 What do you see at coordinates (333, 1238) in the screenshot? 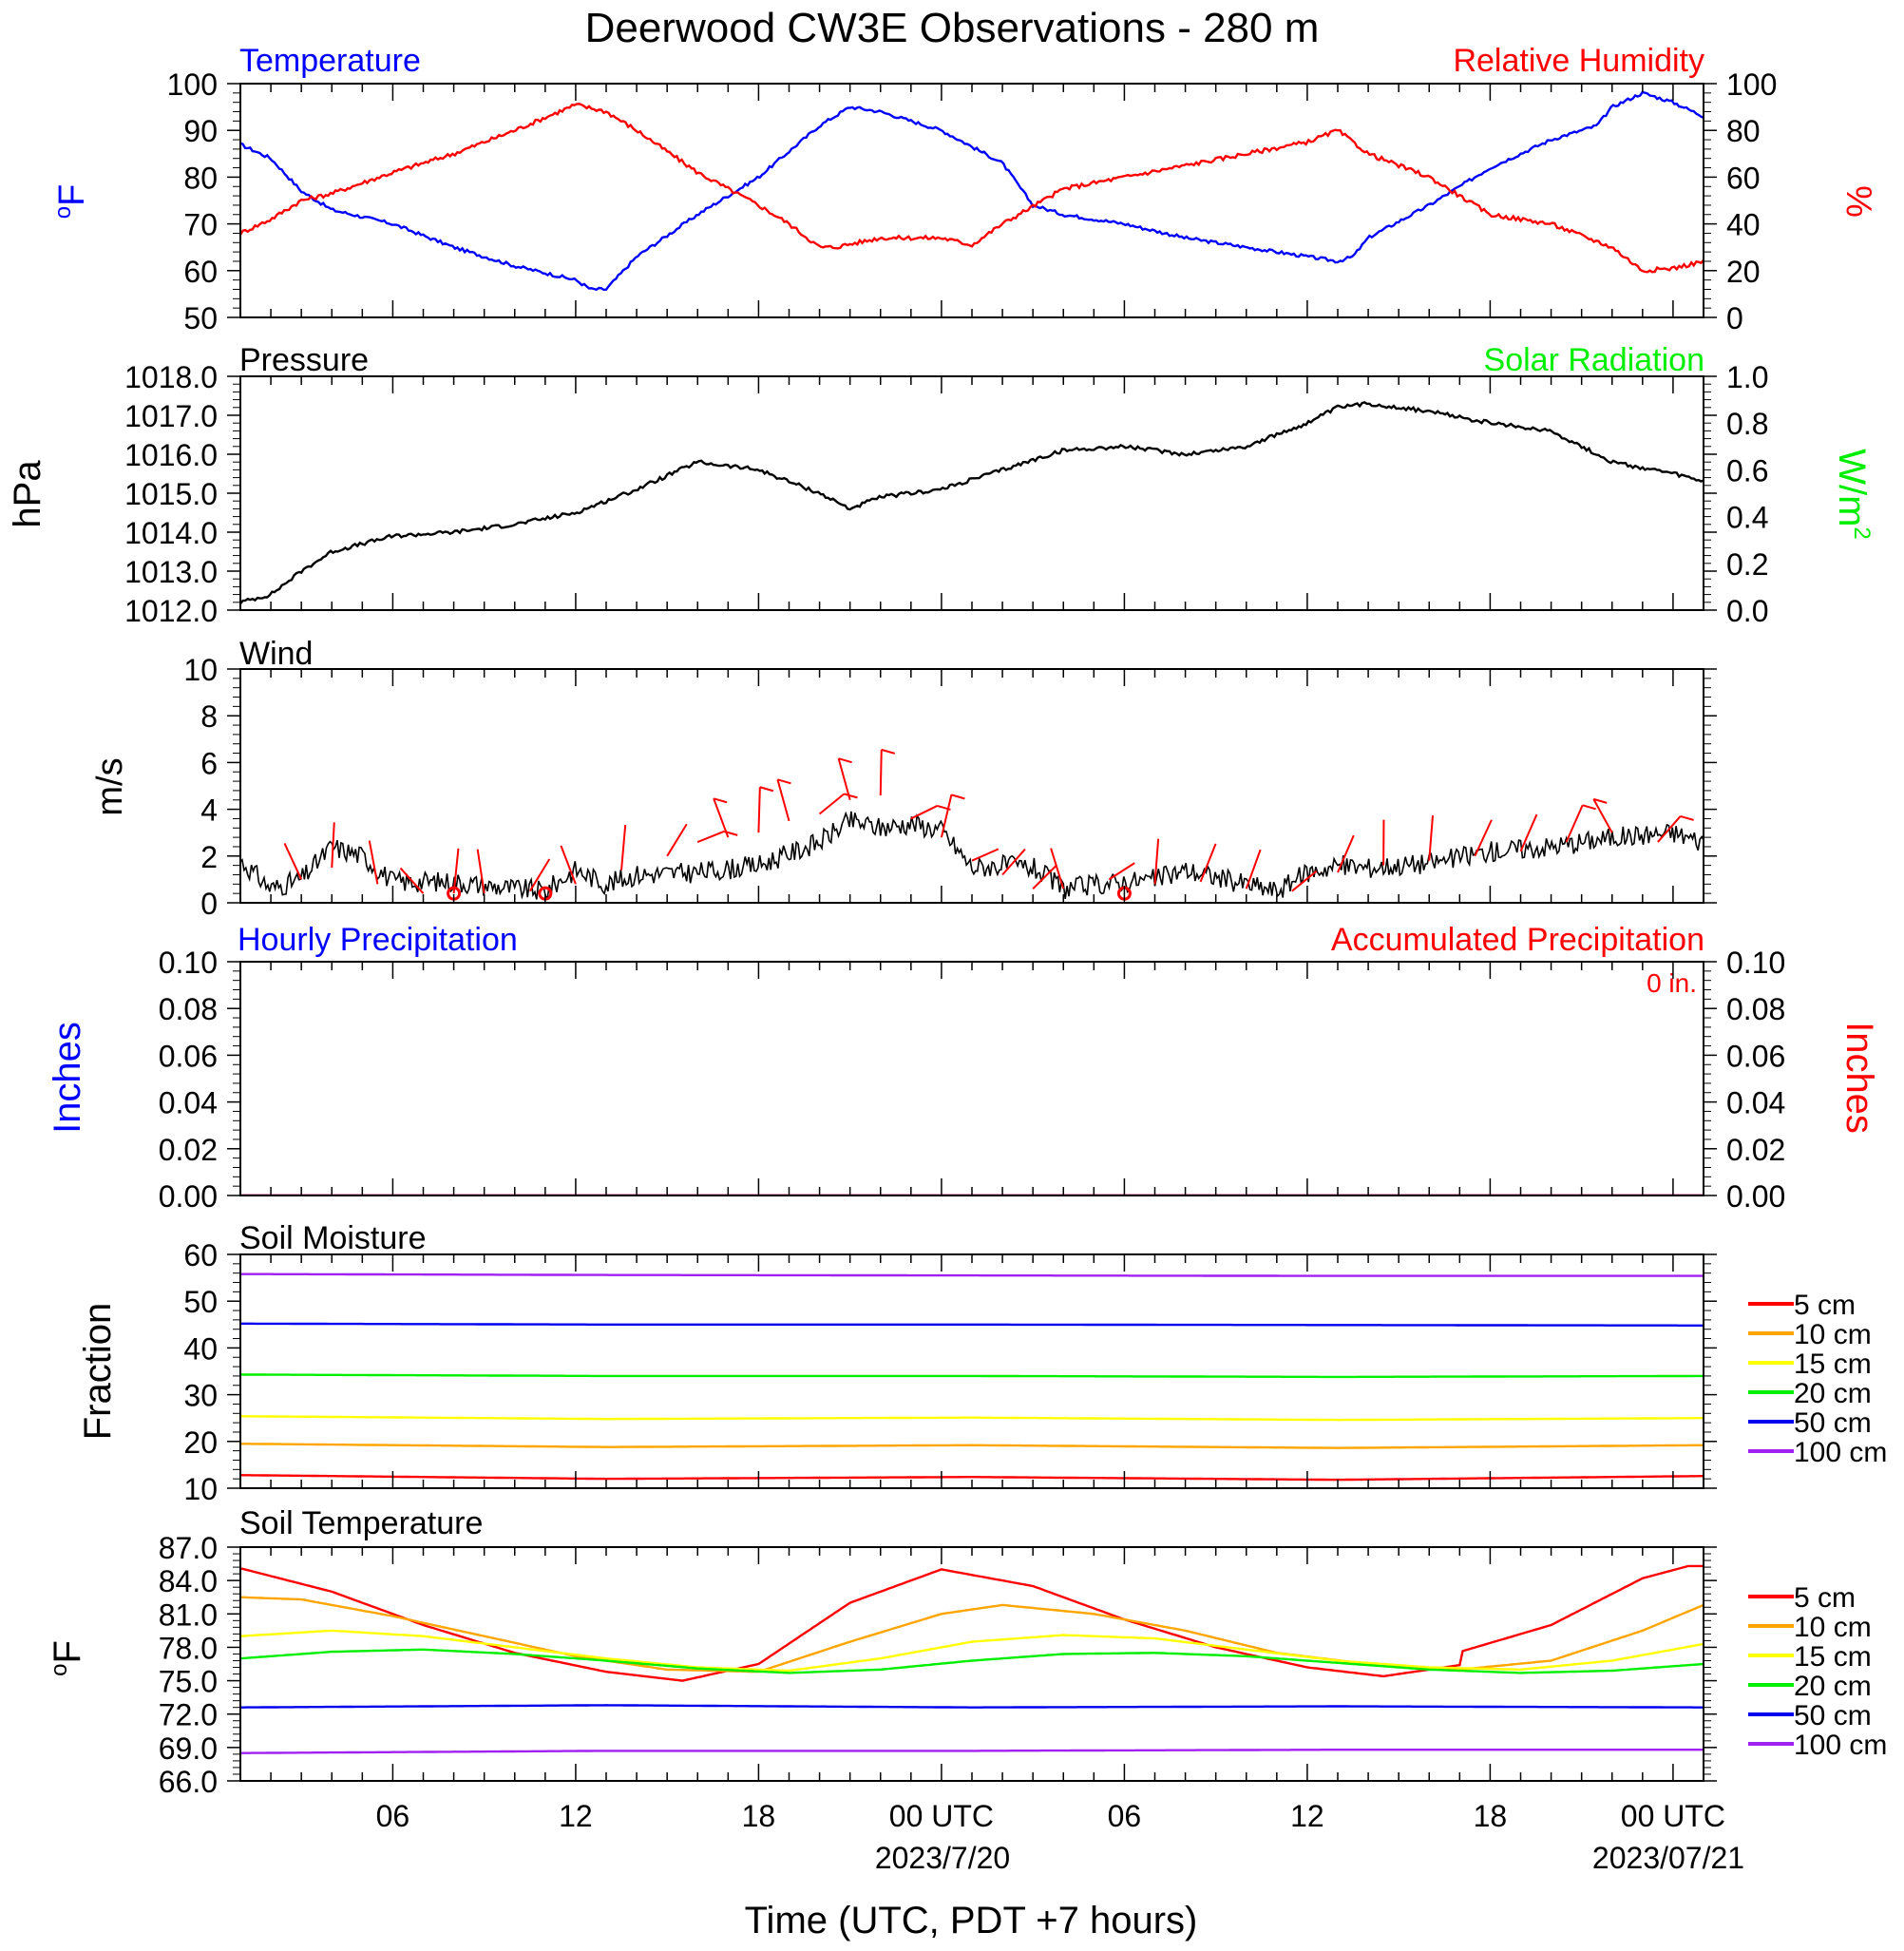
I see `soil-moisture-title: Soil Moisture` at bounding box center [333, 1238].